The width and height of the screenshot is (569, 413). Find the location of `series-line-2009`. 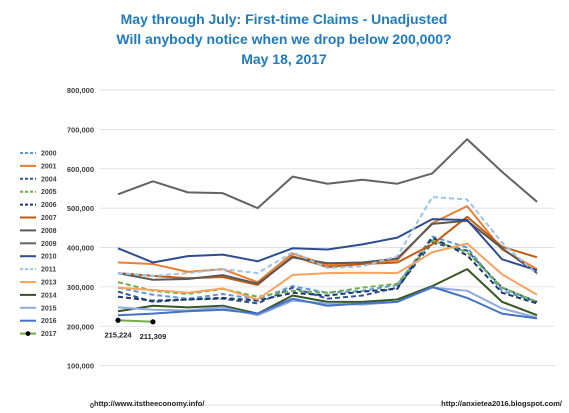

series-line-2009 is located at coordinates (327, 174).